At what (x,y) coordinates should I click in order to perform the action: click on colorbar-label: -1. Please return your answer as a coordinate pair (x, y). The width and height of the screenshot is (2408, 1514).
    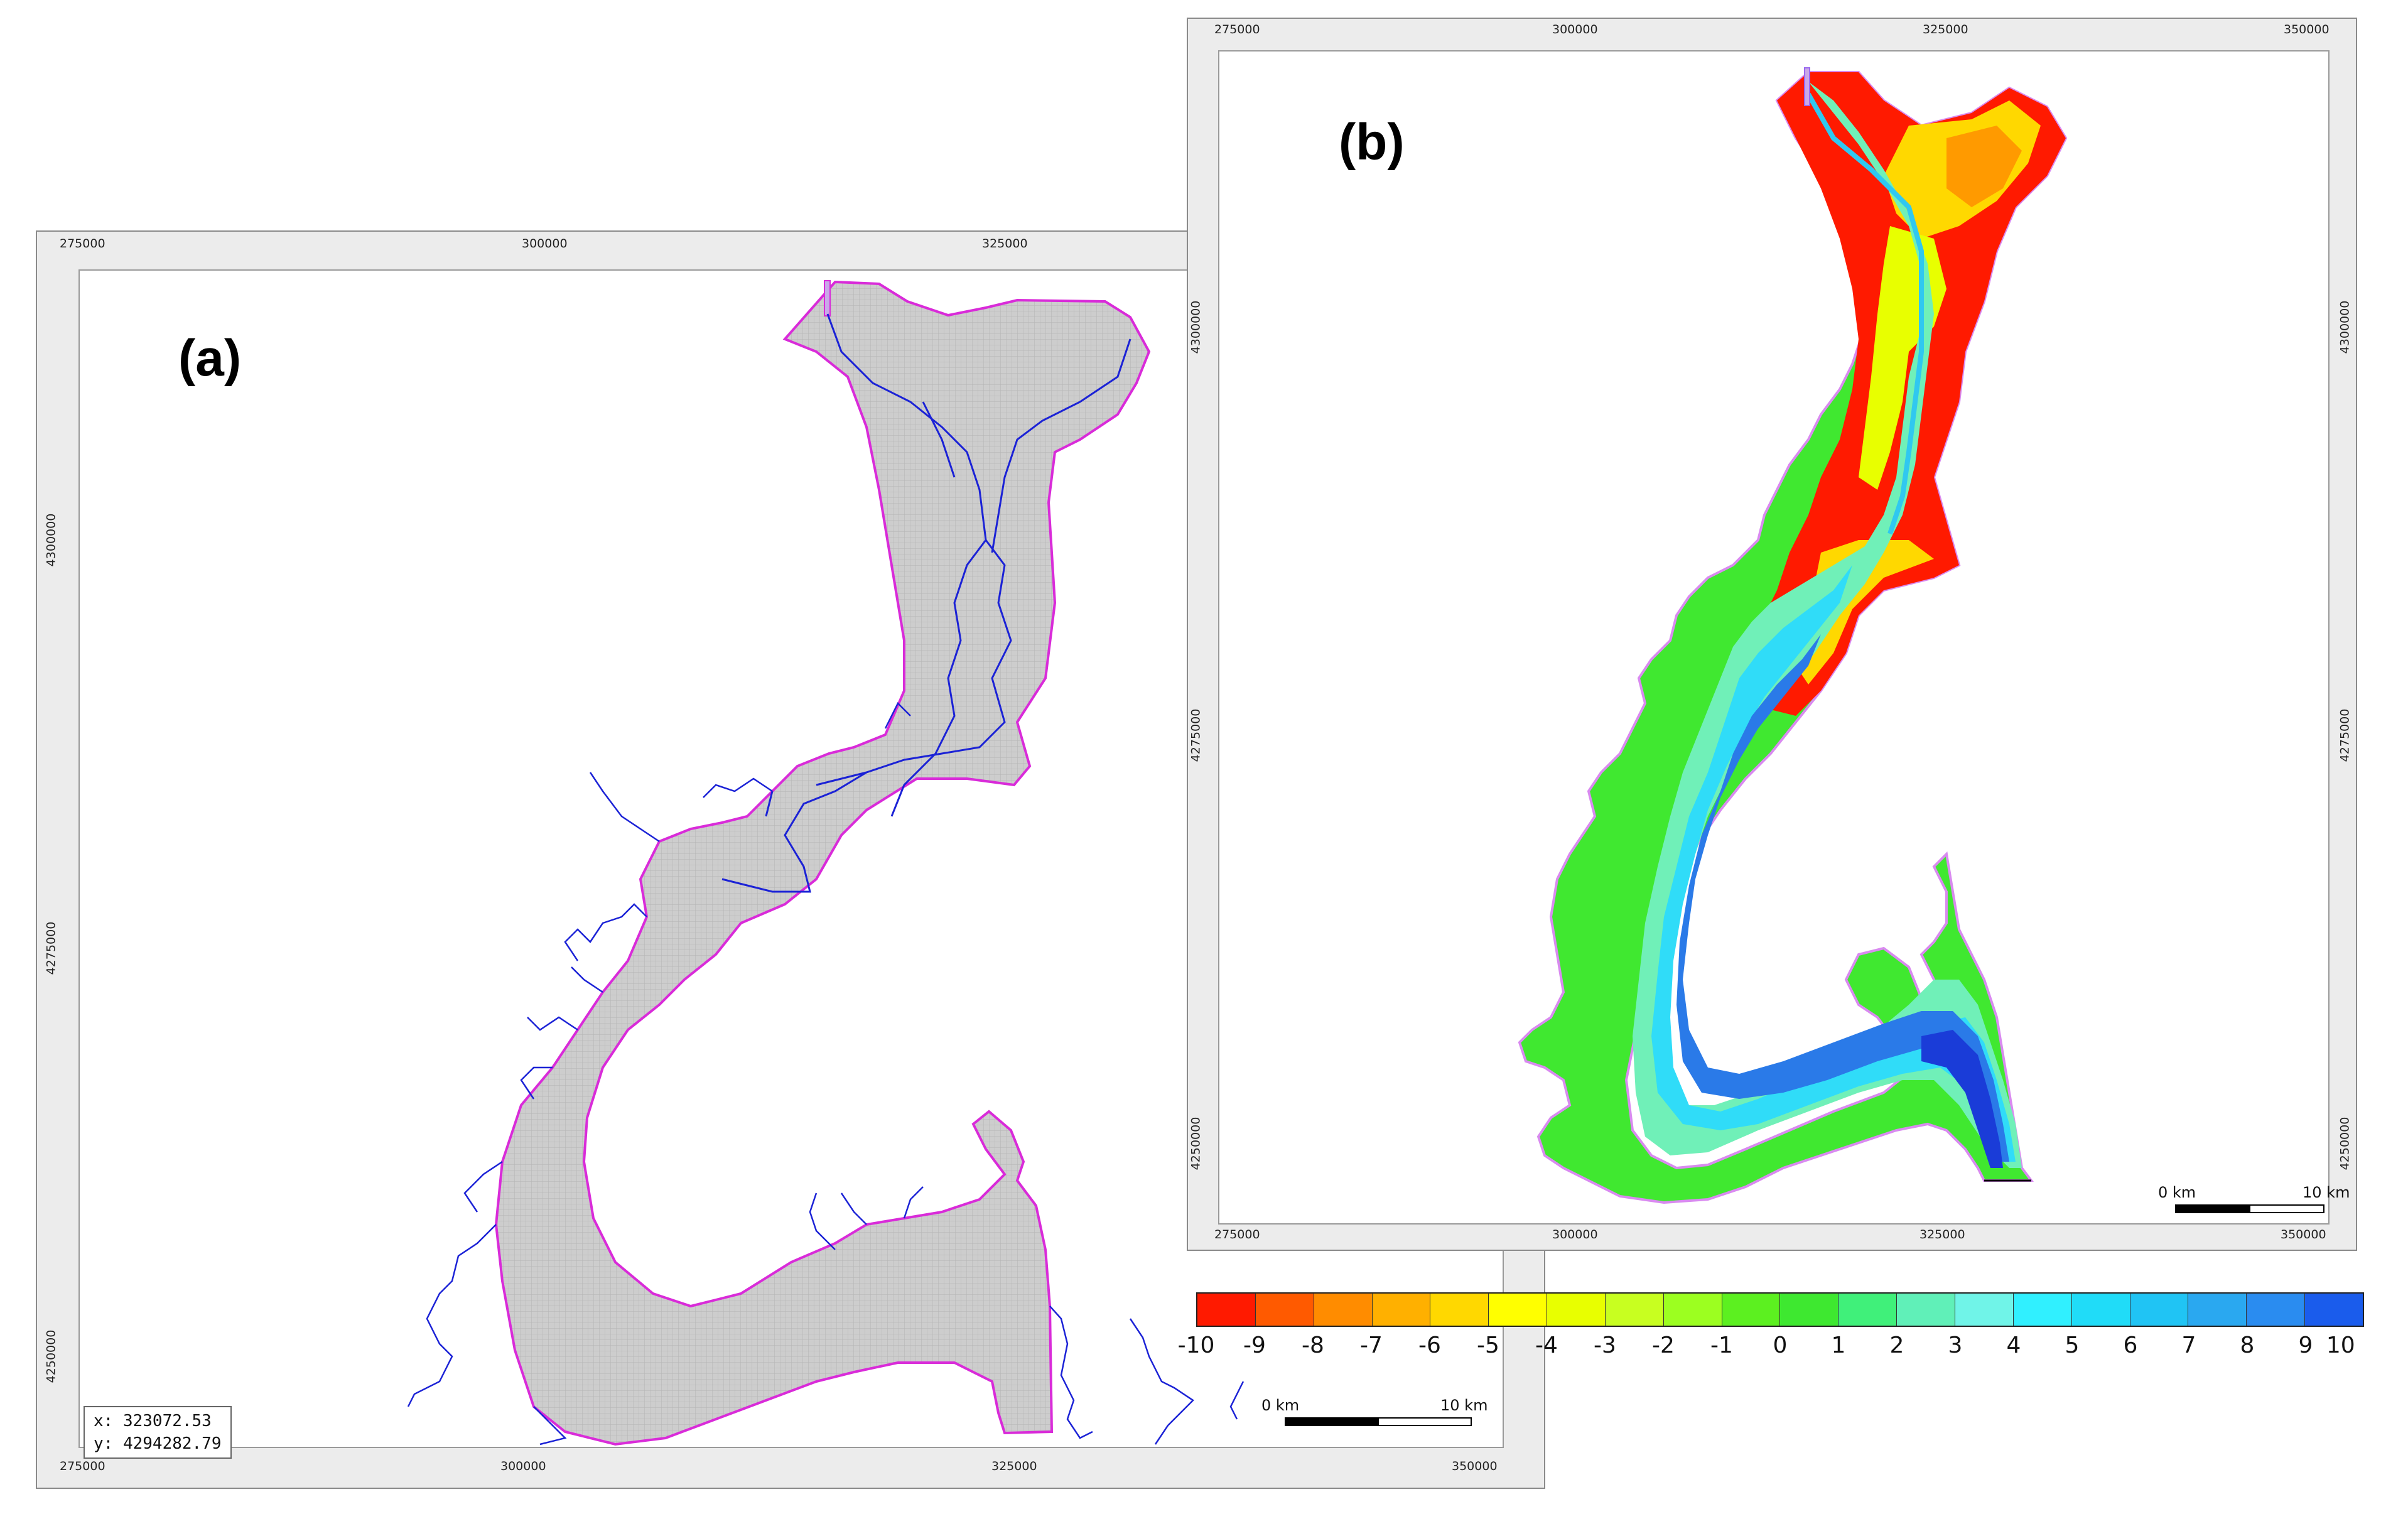
    Looking at the image, I should click on (1721, 1345).